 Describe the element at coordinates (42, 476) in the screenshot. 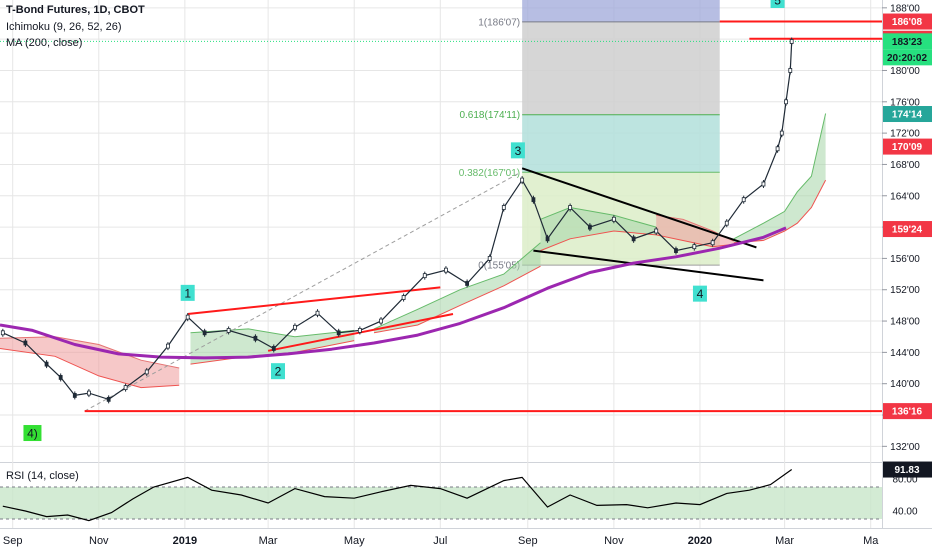

I see `rsi-legend: RSI (14, close)` at that location.